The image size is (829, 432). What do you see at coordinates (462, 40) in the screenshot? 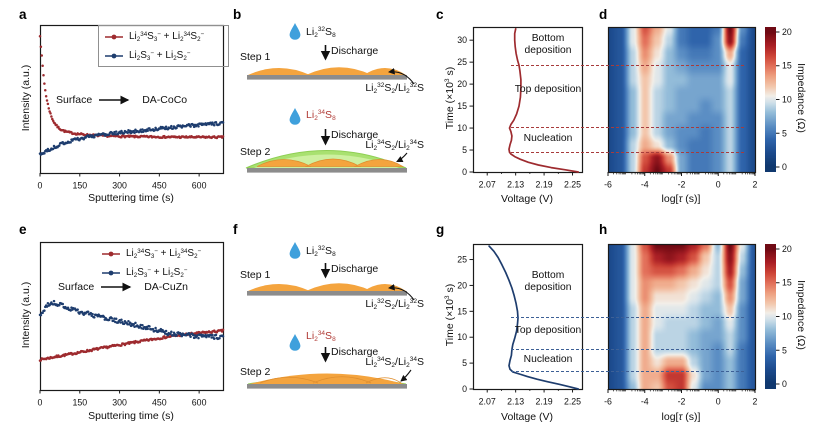
I see `svg-text: 30` at bounding box center [462, 40].